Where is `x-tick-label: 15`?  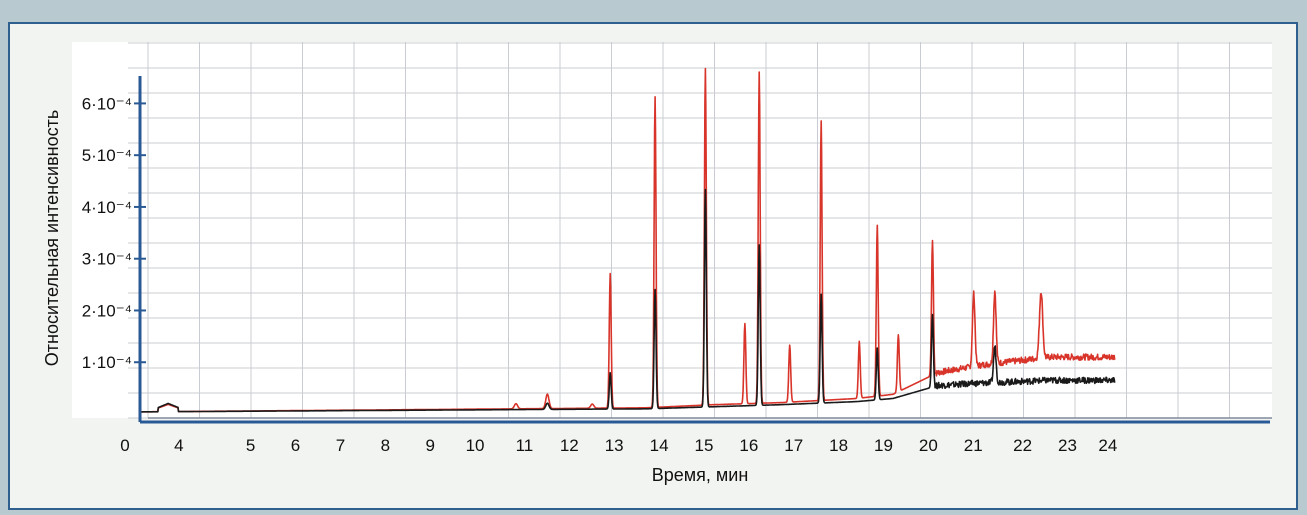 x-tick-label: 15 is located at coordinates (703, 445).